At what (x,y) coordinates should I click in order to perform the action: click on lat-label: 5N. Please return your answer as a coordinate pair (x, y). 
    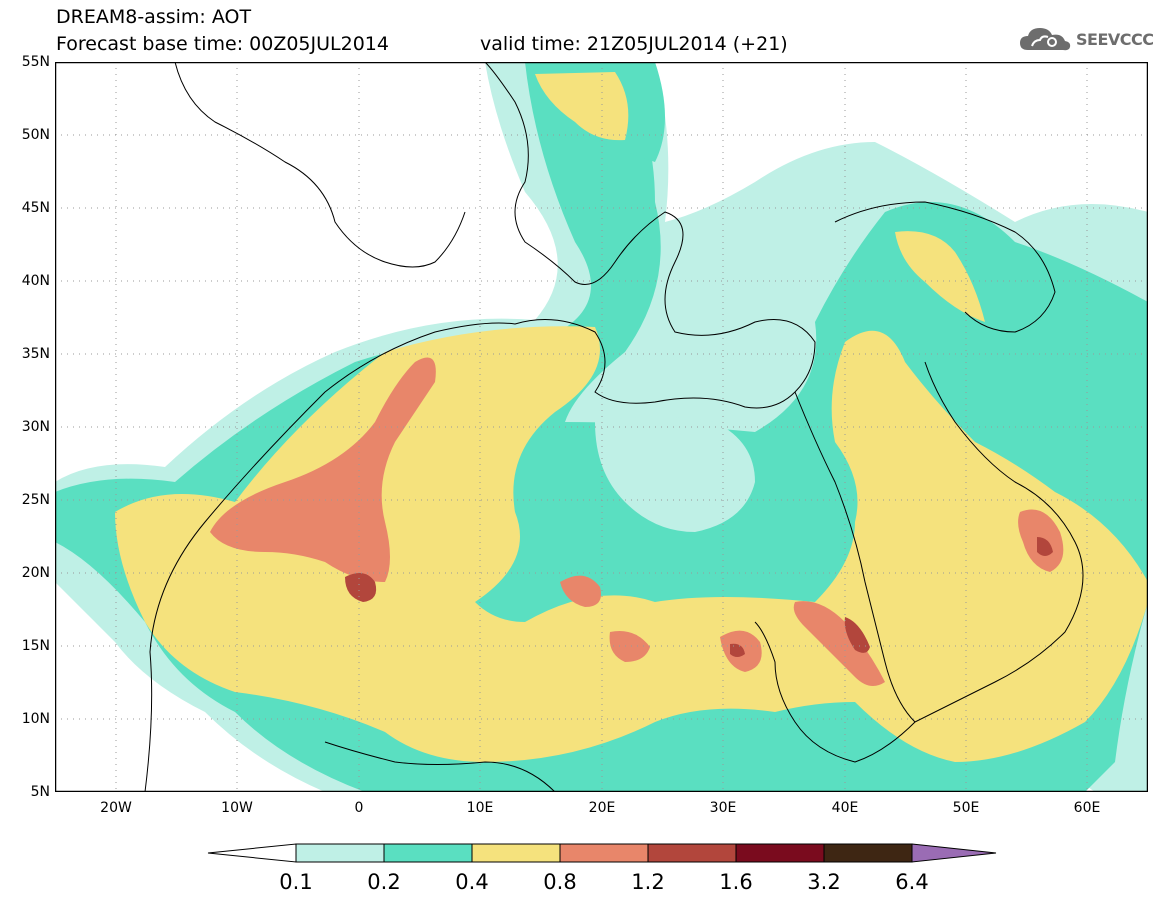
    Looking at the image, I should click on (40, 792).